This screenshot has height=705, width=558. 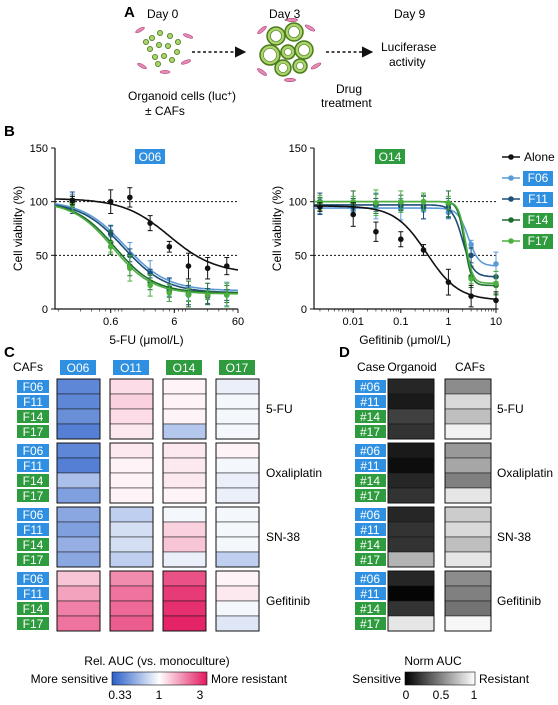 I want to click on y-tick-label: 150, so click(x=298, y=149).